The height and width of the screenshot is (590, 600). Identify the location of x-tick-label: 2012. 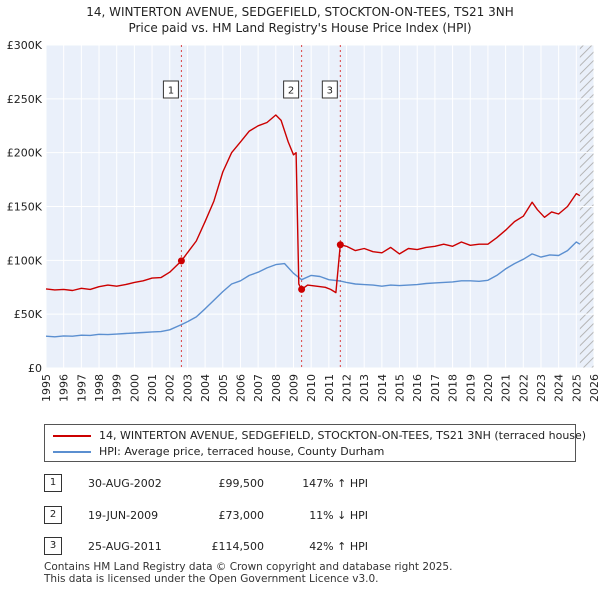
(347, 388).